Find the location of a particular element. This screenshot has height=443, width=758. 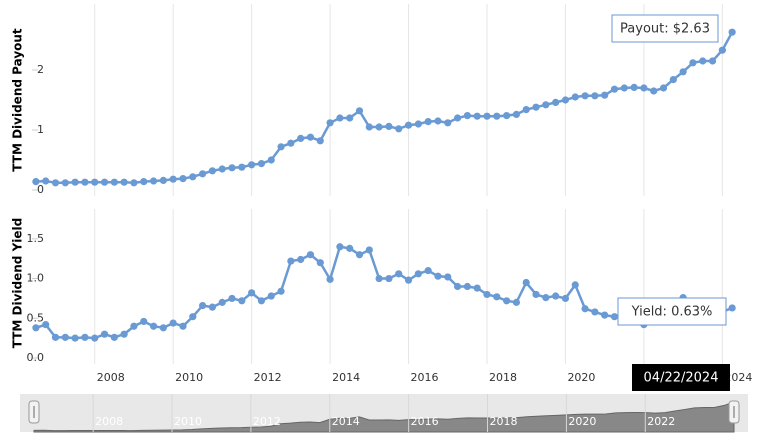

tooltip-box is located at coordinates (672, 311).